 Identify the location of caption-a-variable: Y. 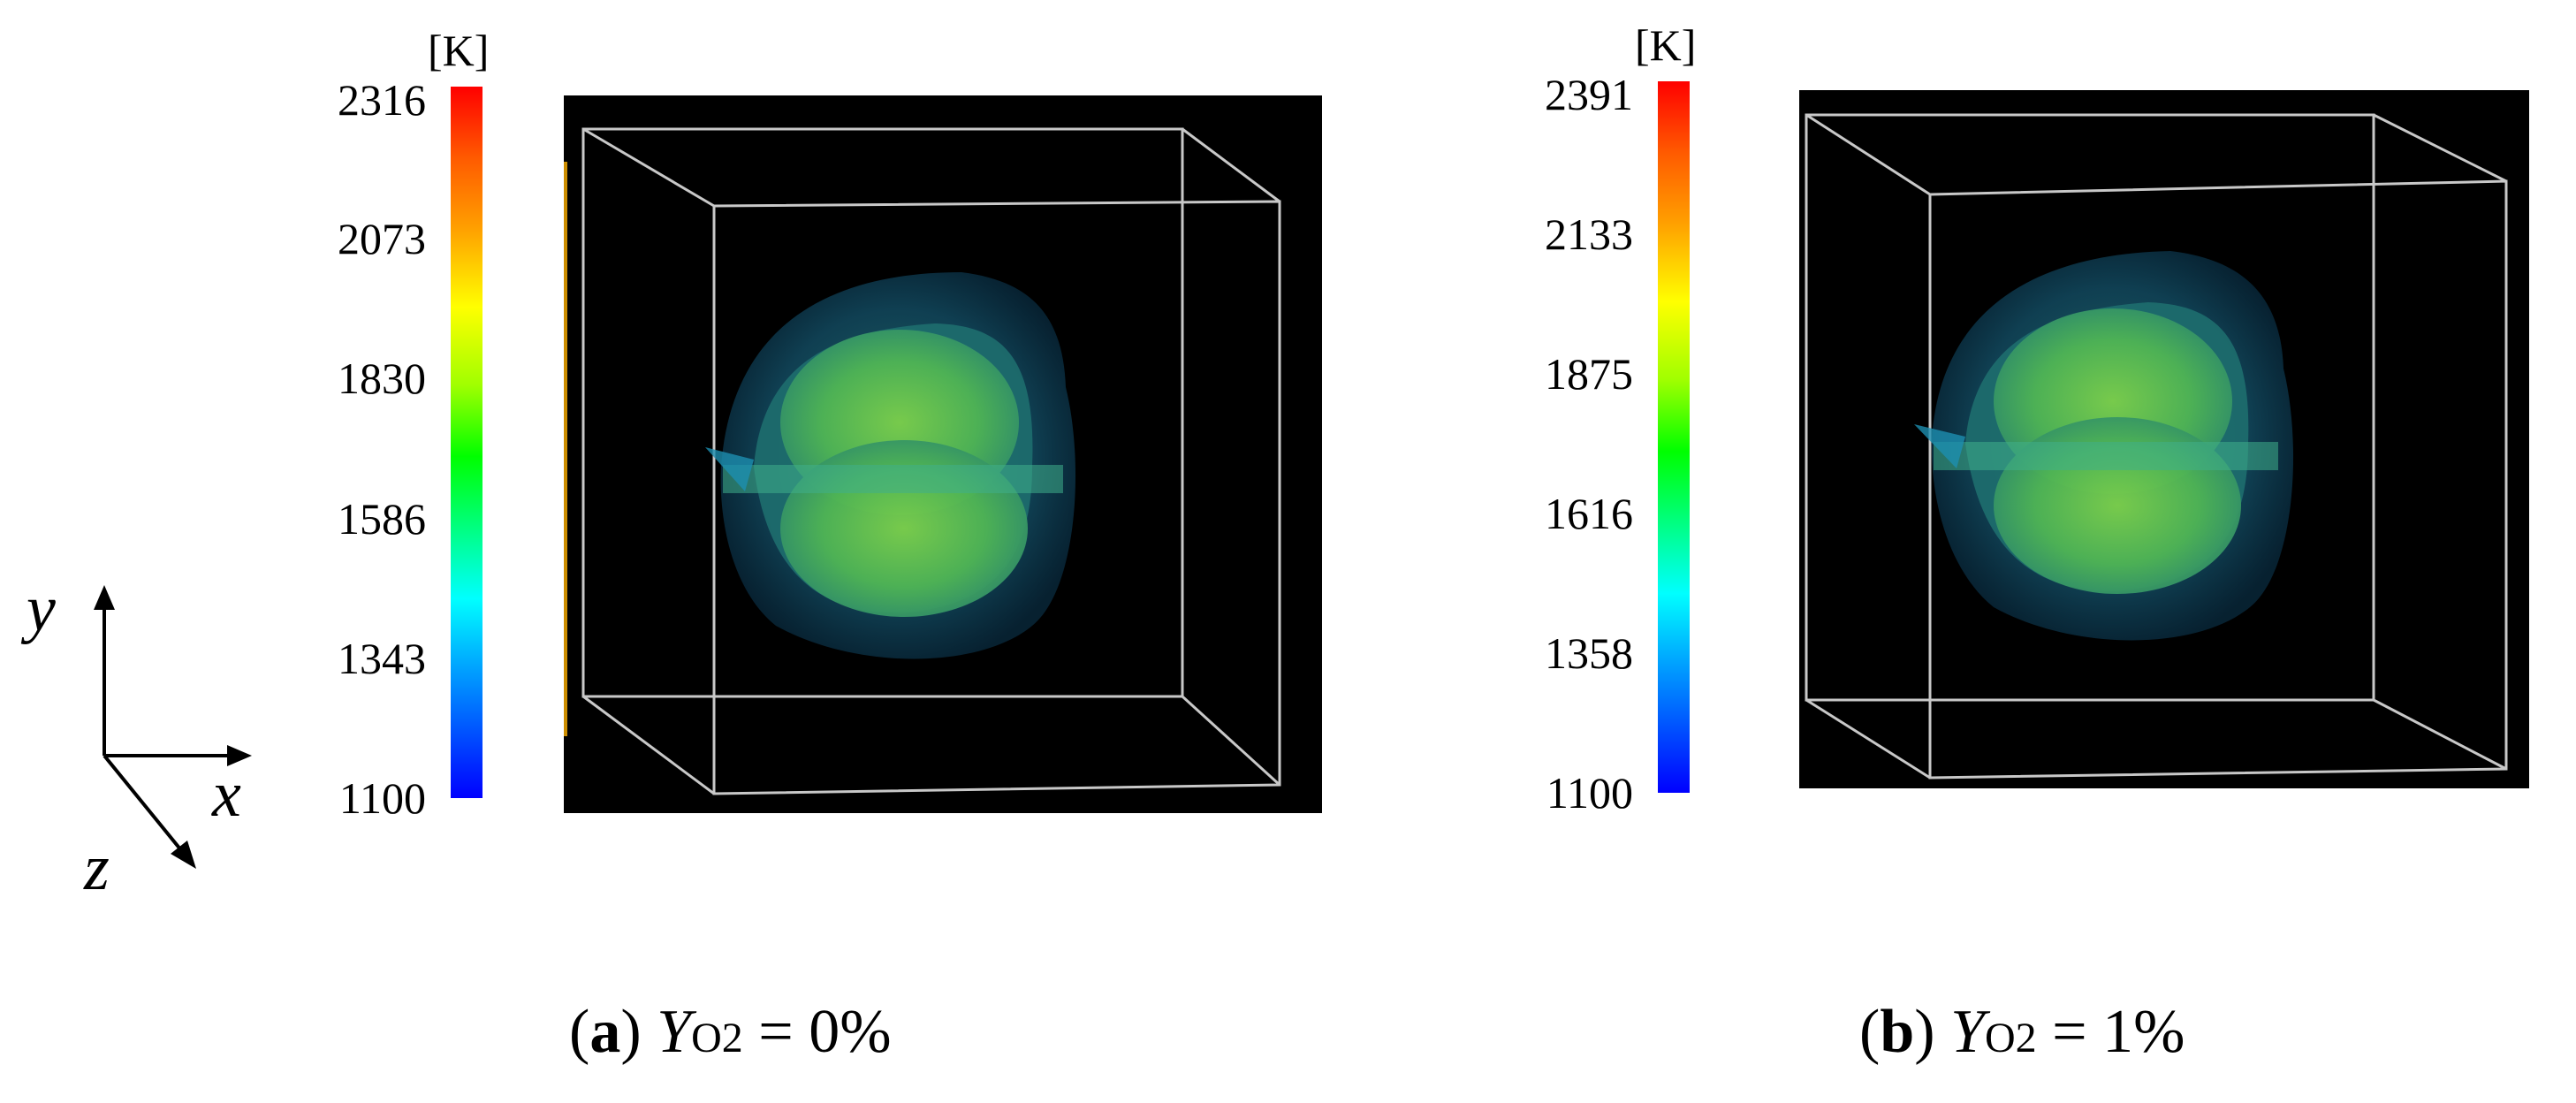
(674, 1032).